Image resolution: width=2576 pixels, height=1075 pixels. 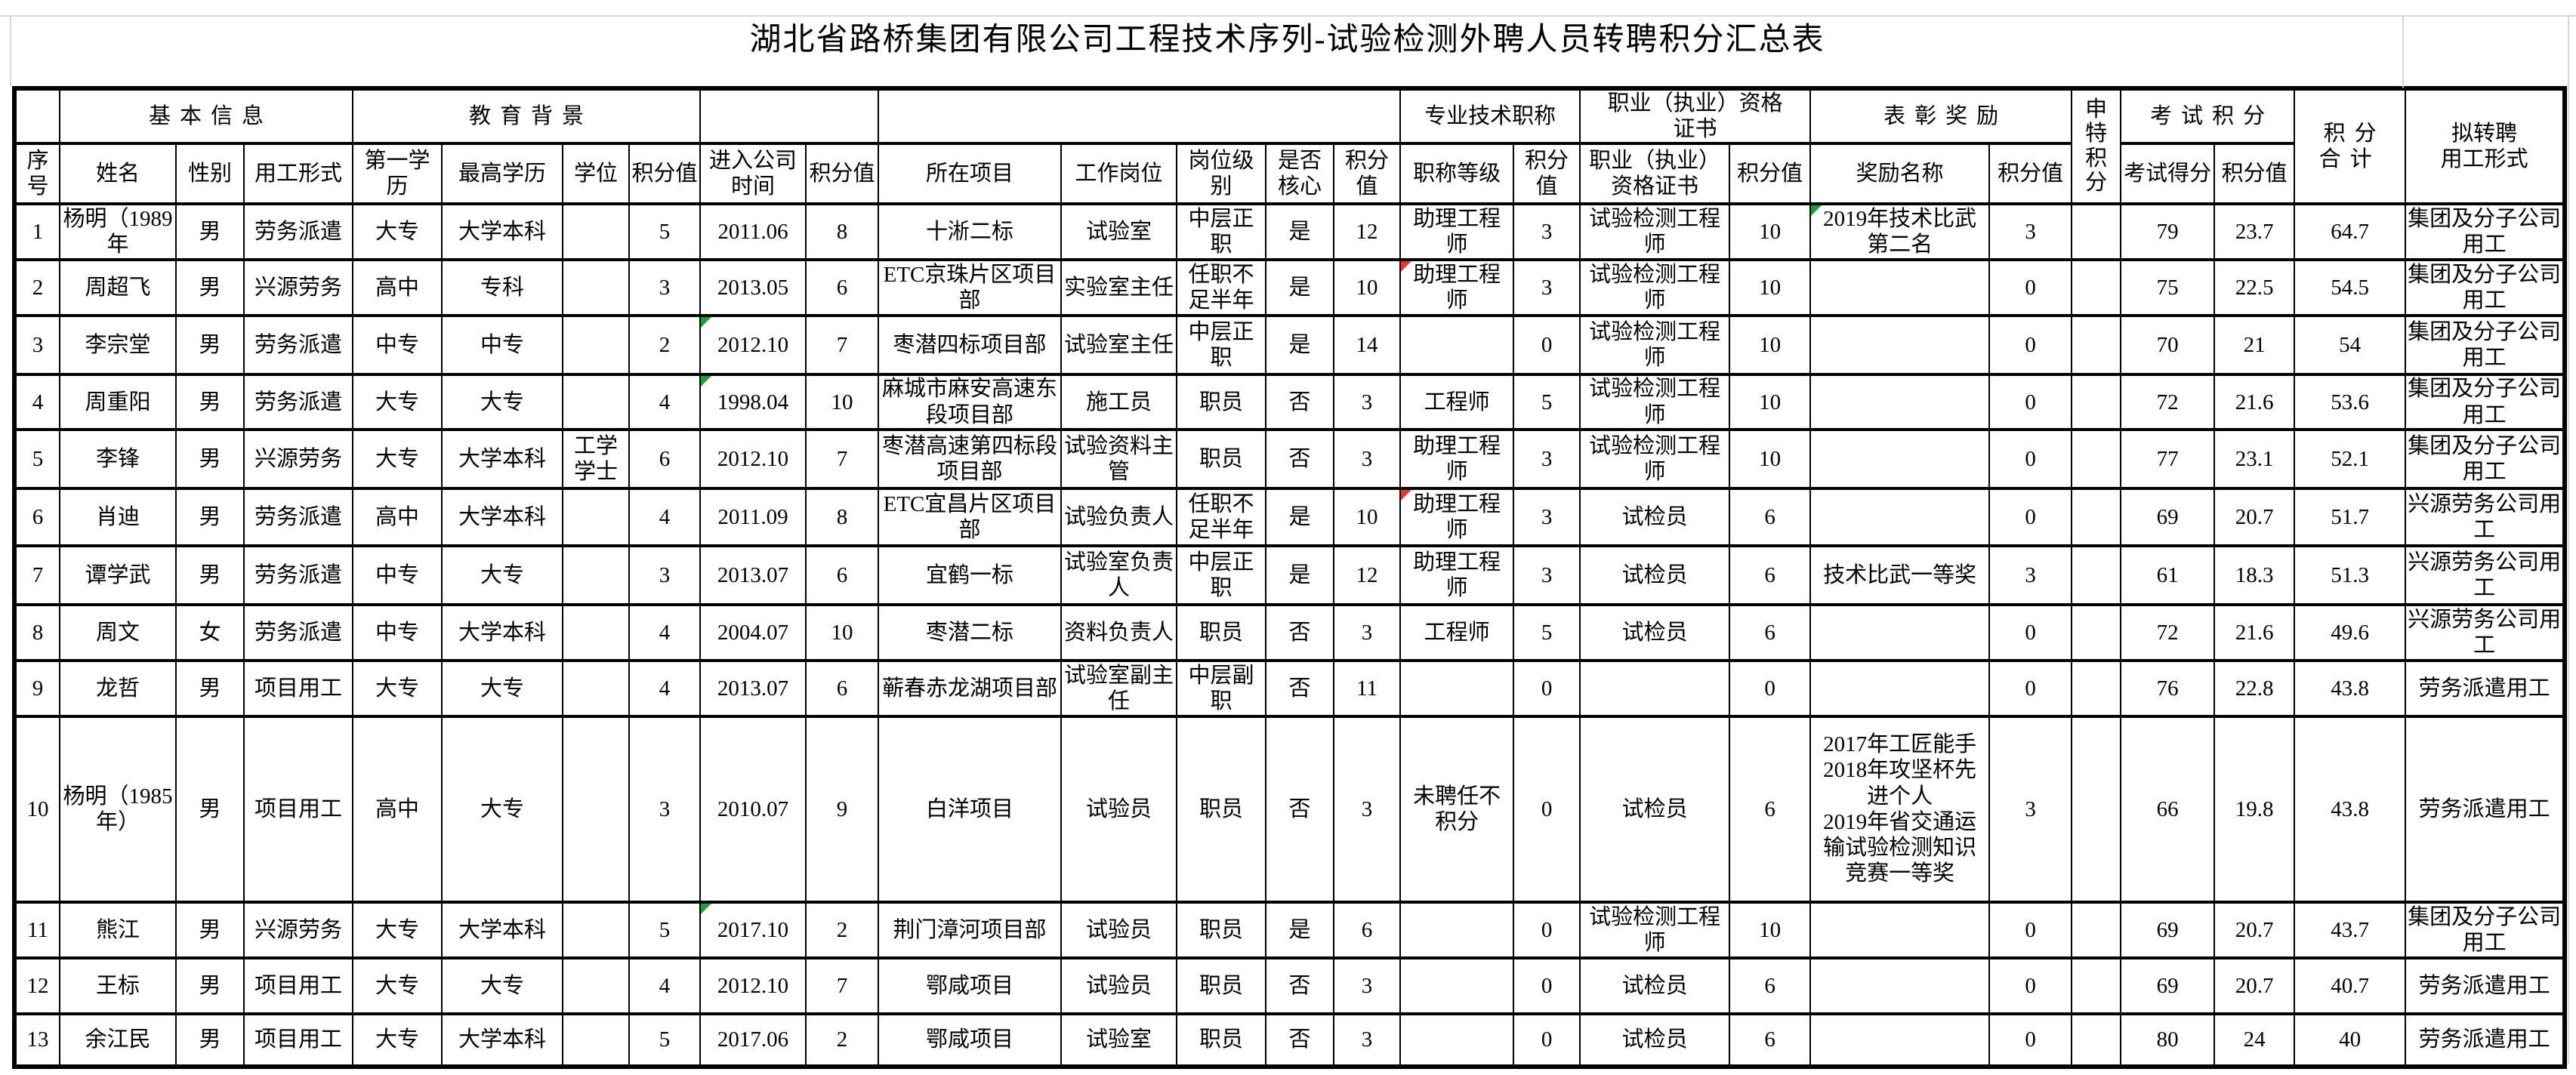 I want to click on table-cell: 21.6, so click(x=2255, y=402).